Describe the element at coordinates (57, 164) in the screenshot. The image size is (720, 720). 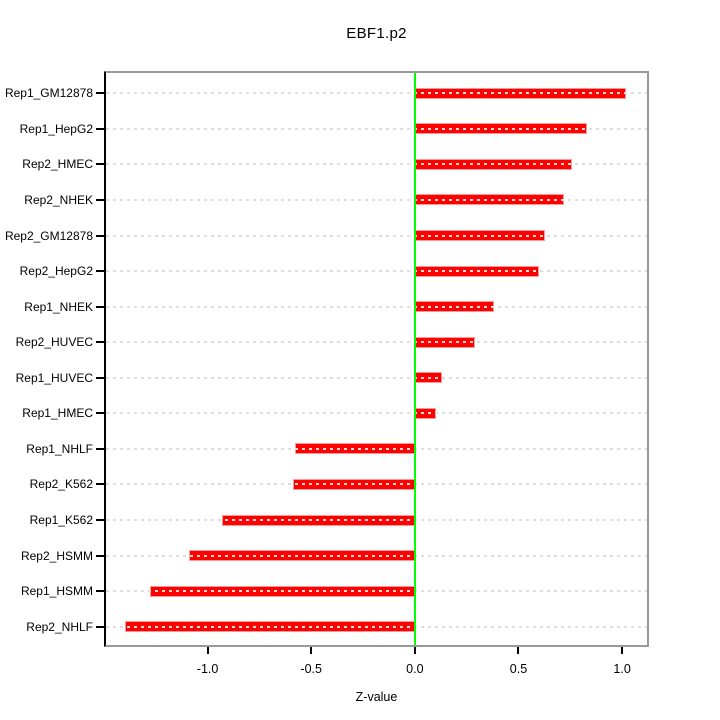
I see `y-tick-label: Rep2_HMEC` at that location.